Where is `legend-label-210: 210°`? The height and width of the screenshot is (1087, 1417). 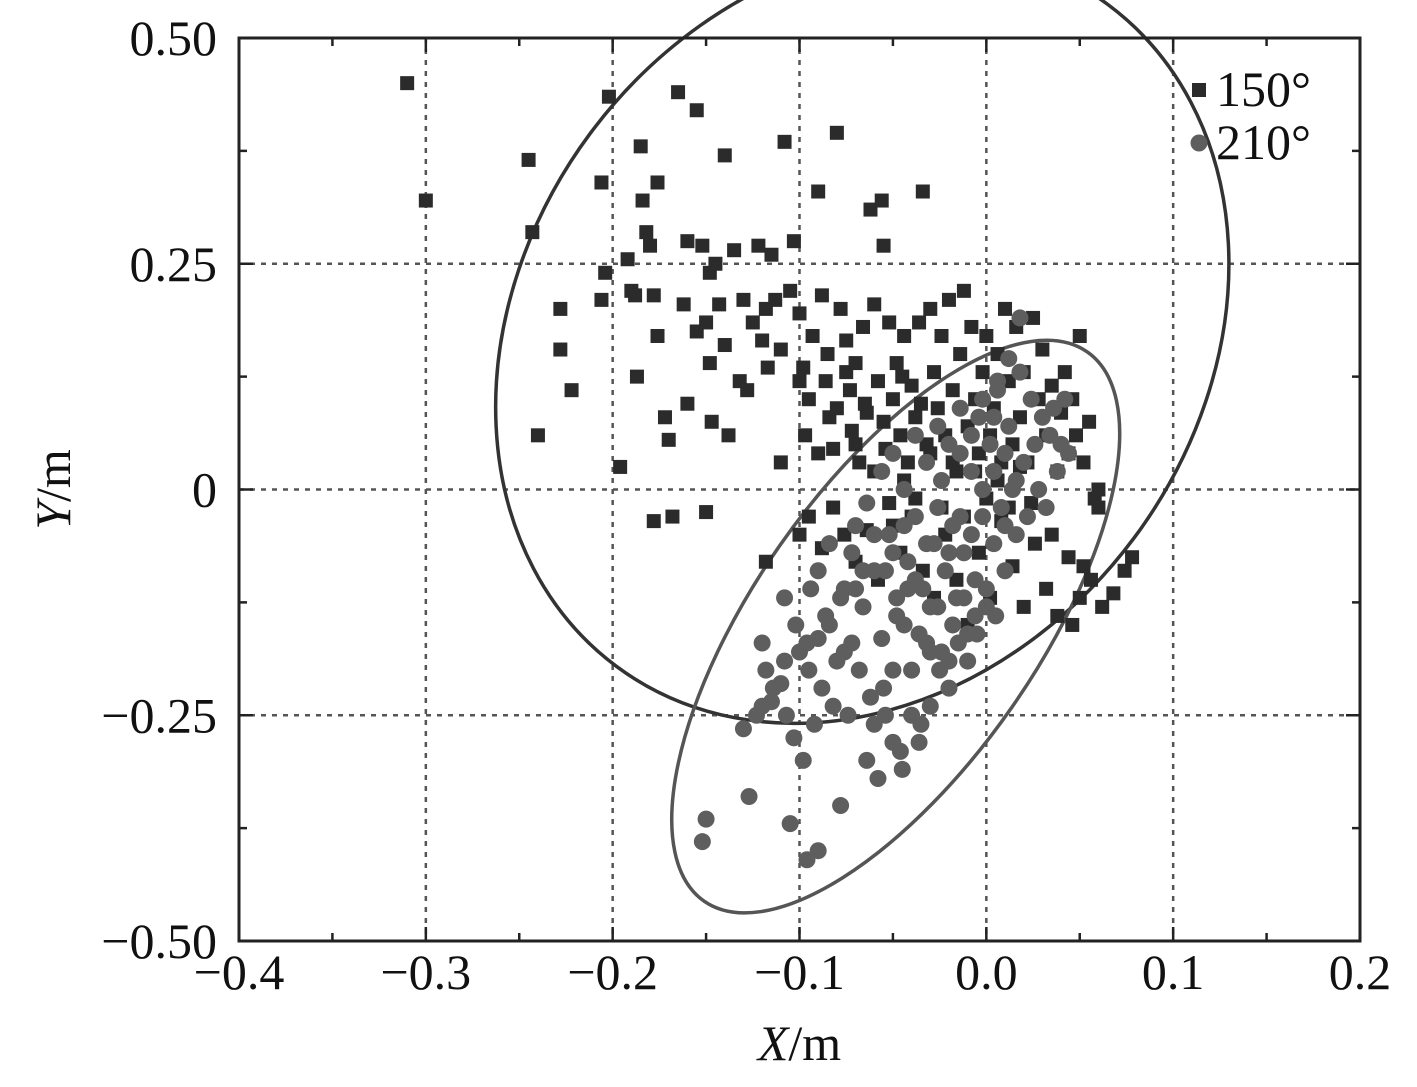
legend-label-210: 210° is located at coordinates (1263, 142).